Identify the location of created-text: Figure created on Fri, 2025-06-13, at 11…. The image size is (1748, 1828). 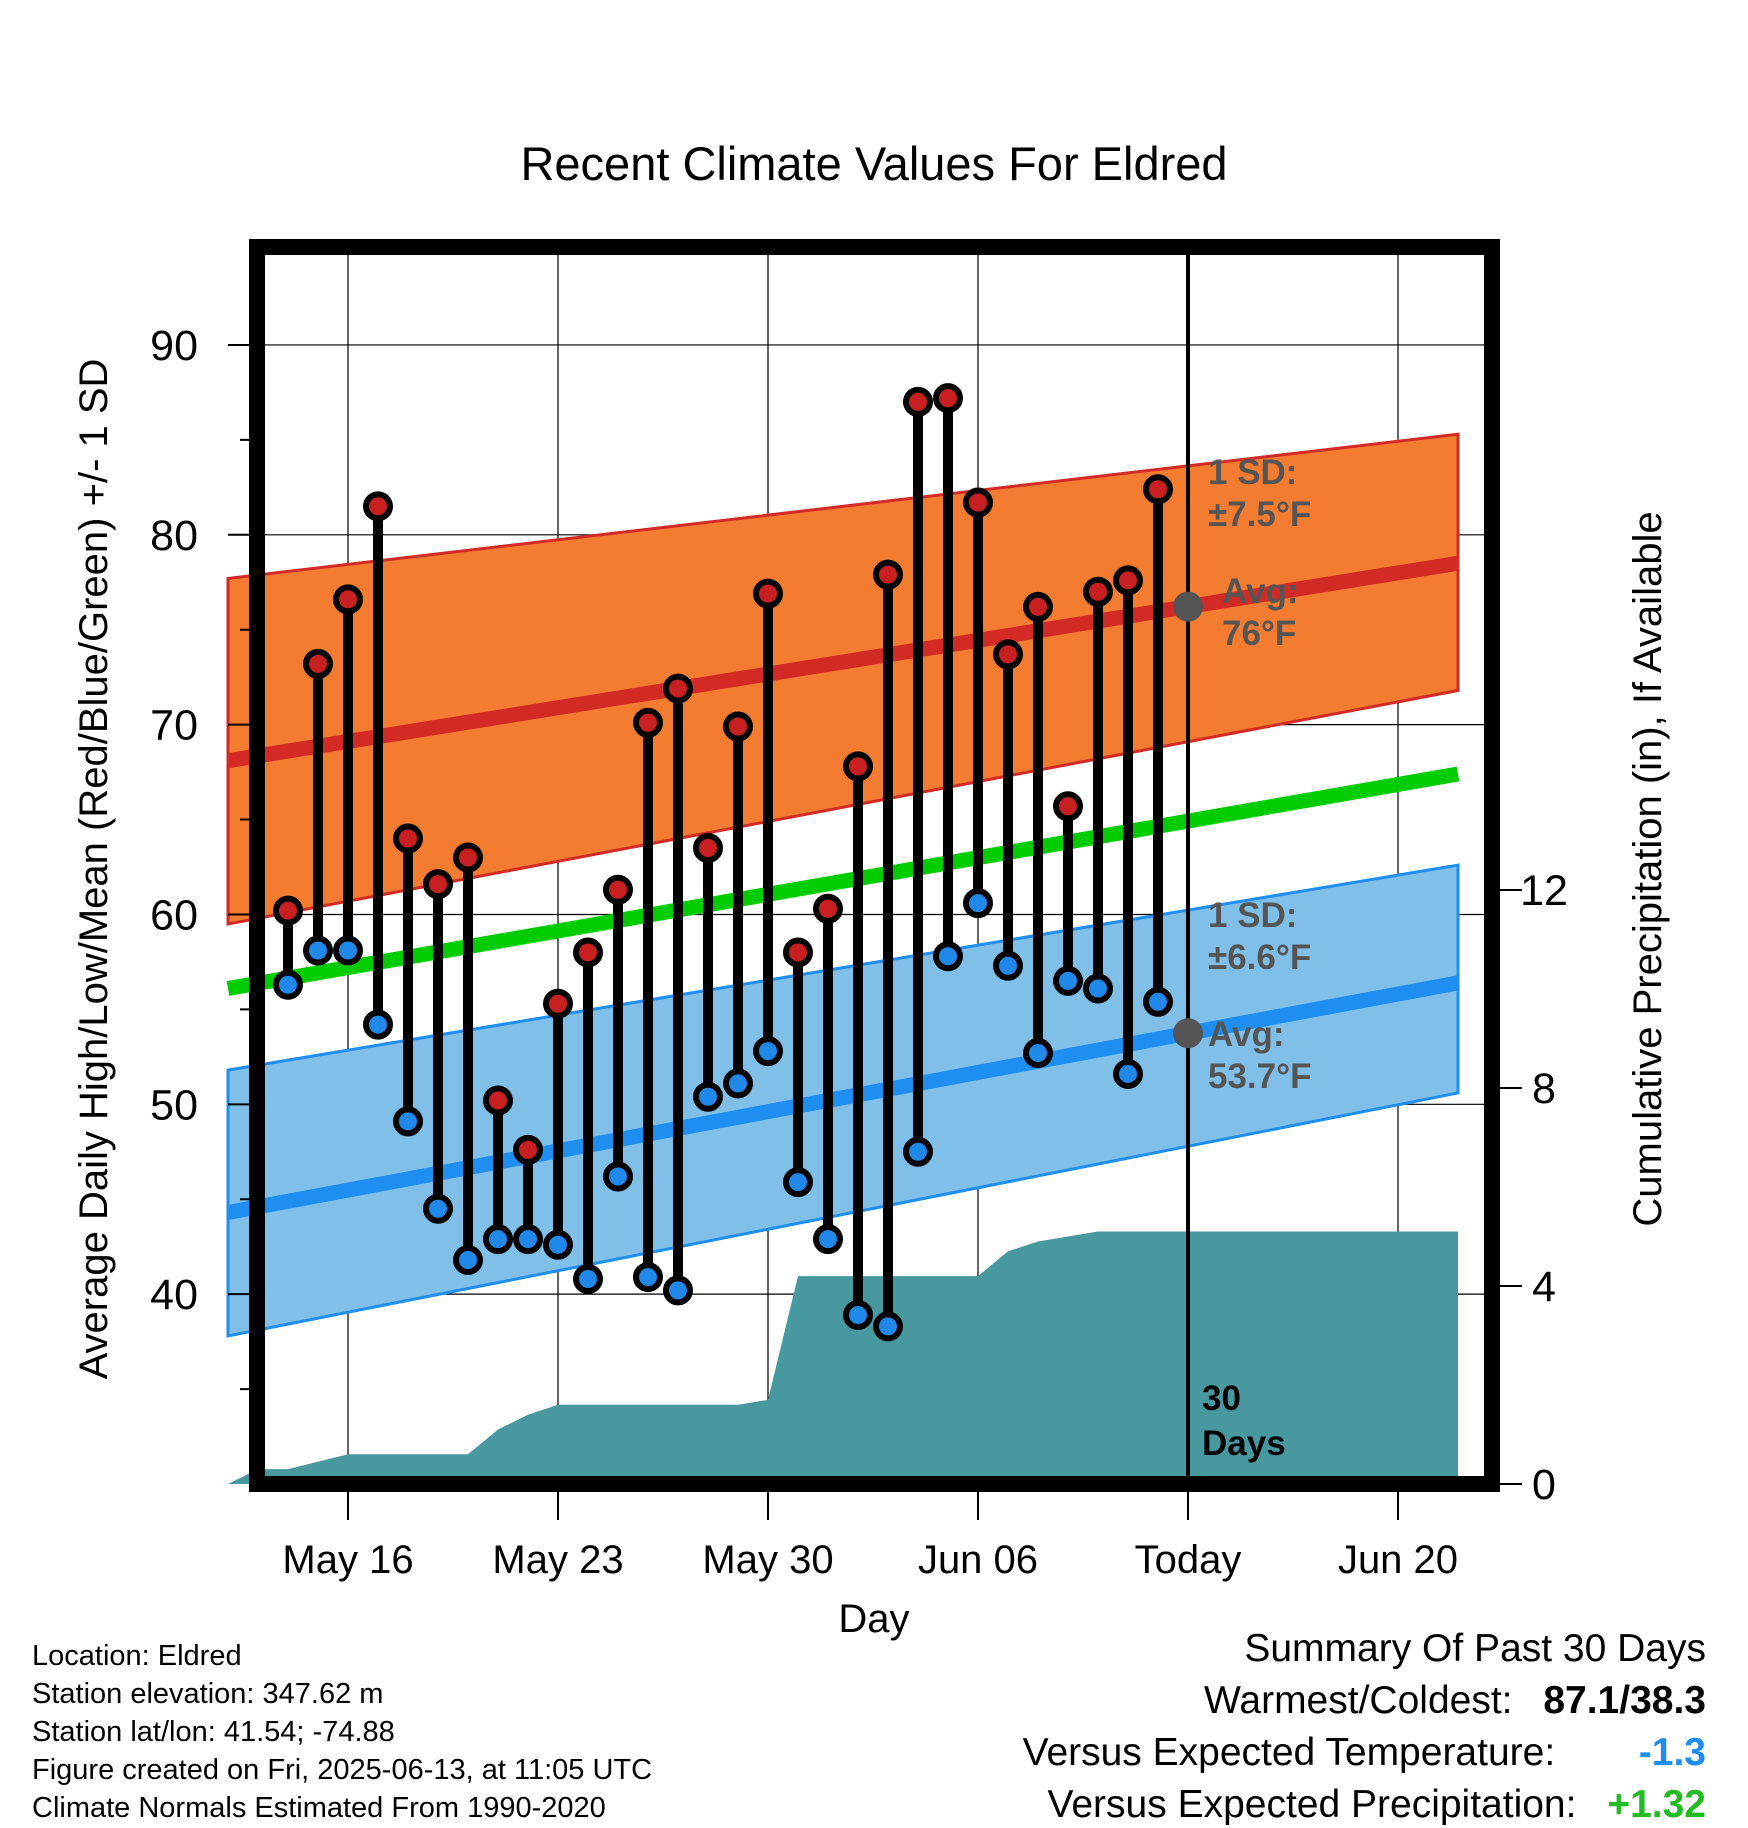
(342, 1770).